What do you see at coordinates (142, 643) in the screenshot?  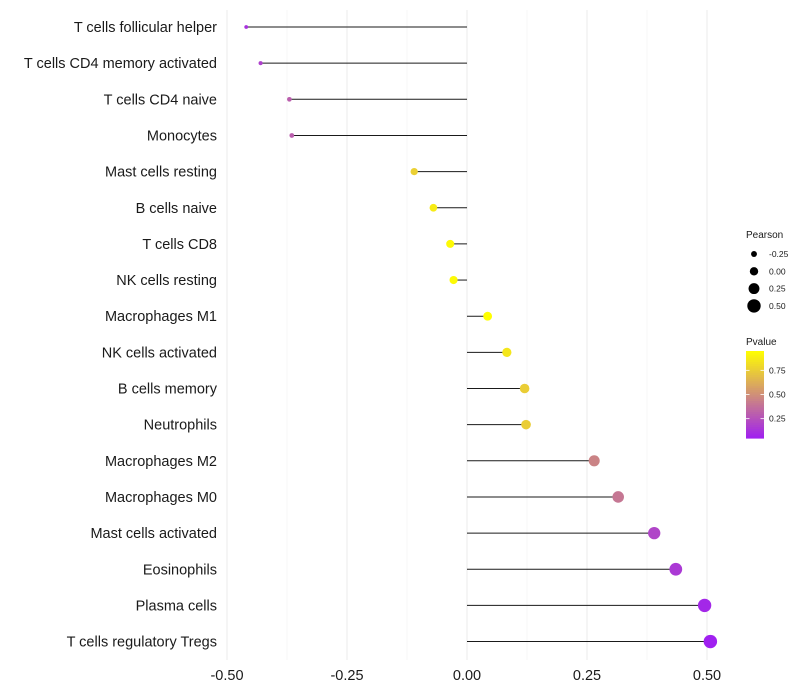 I see `category-label: T cells regulatory Tregs` at bounding box center [142, 643].